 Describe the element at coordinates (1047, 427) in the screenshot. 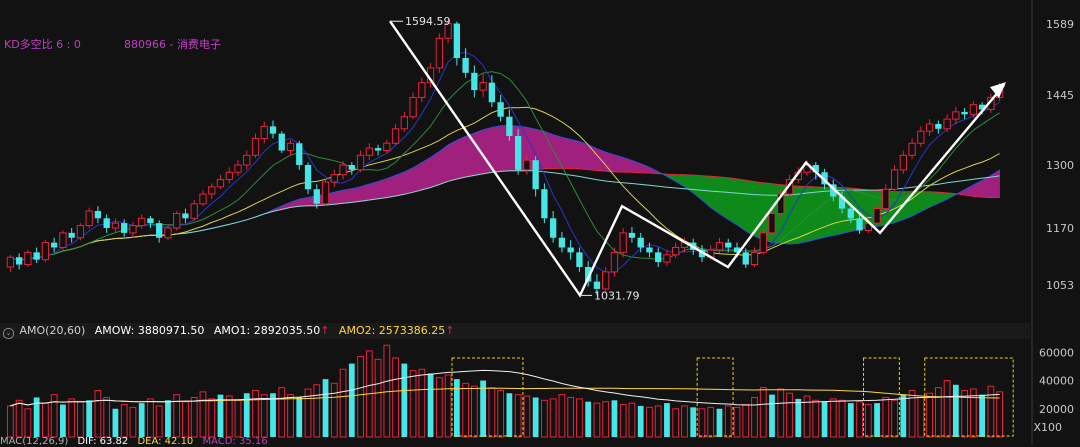

I see `volume-unit-label: X100` at that location.